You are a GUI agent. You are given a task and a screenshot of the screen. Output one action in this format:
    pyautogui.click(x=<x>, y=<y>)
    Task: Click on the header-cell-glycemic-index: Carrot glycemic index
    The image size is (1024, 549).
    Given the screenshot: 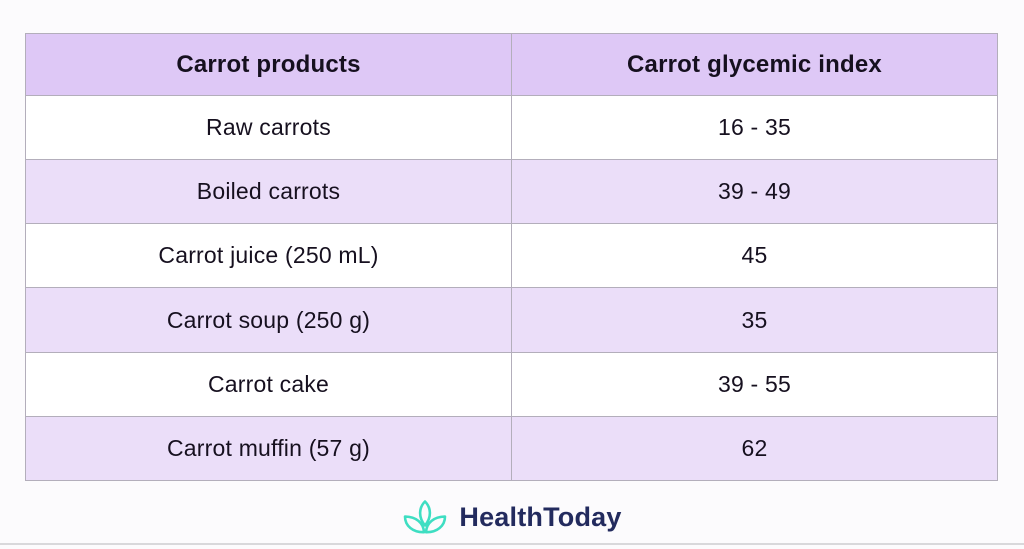 What is the action you would take?
    pyautogui.click(x=754, y=64)
    